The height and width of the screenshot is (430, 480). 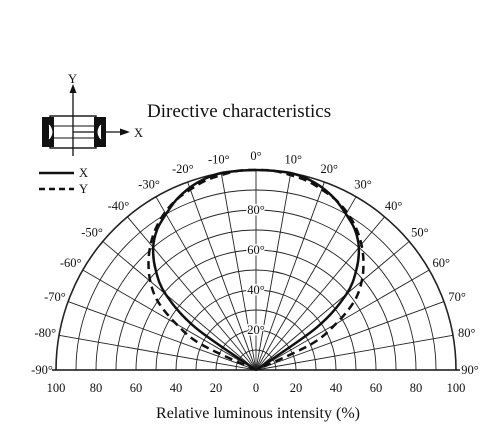 What do you see at coordinates (258, 413) in the screenshot?
I see `x-axis-label: Relative luminous intensity (%)` at bounding box center [258, 413].